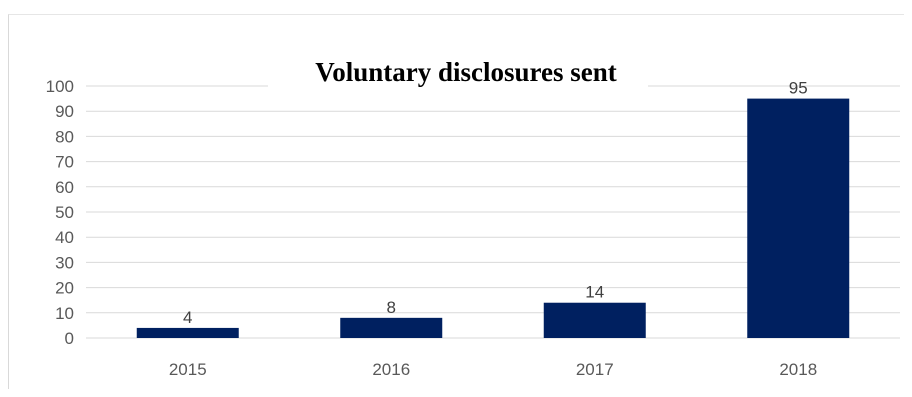  I want to click on y-axis-ticks: 0 10 20 30 40 50 60 70 80 90 100, so click(60, 212).